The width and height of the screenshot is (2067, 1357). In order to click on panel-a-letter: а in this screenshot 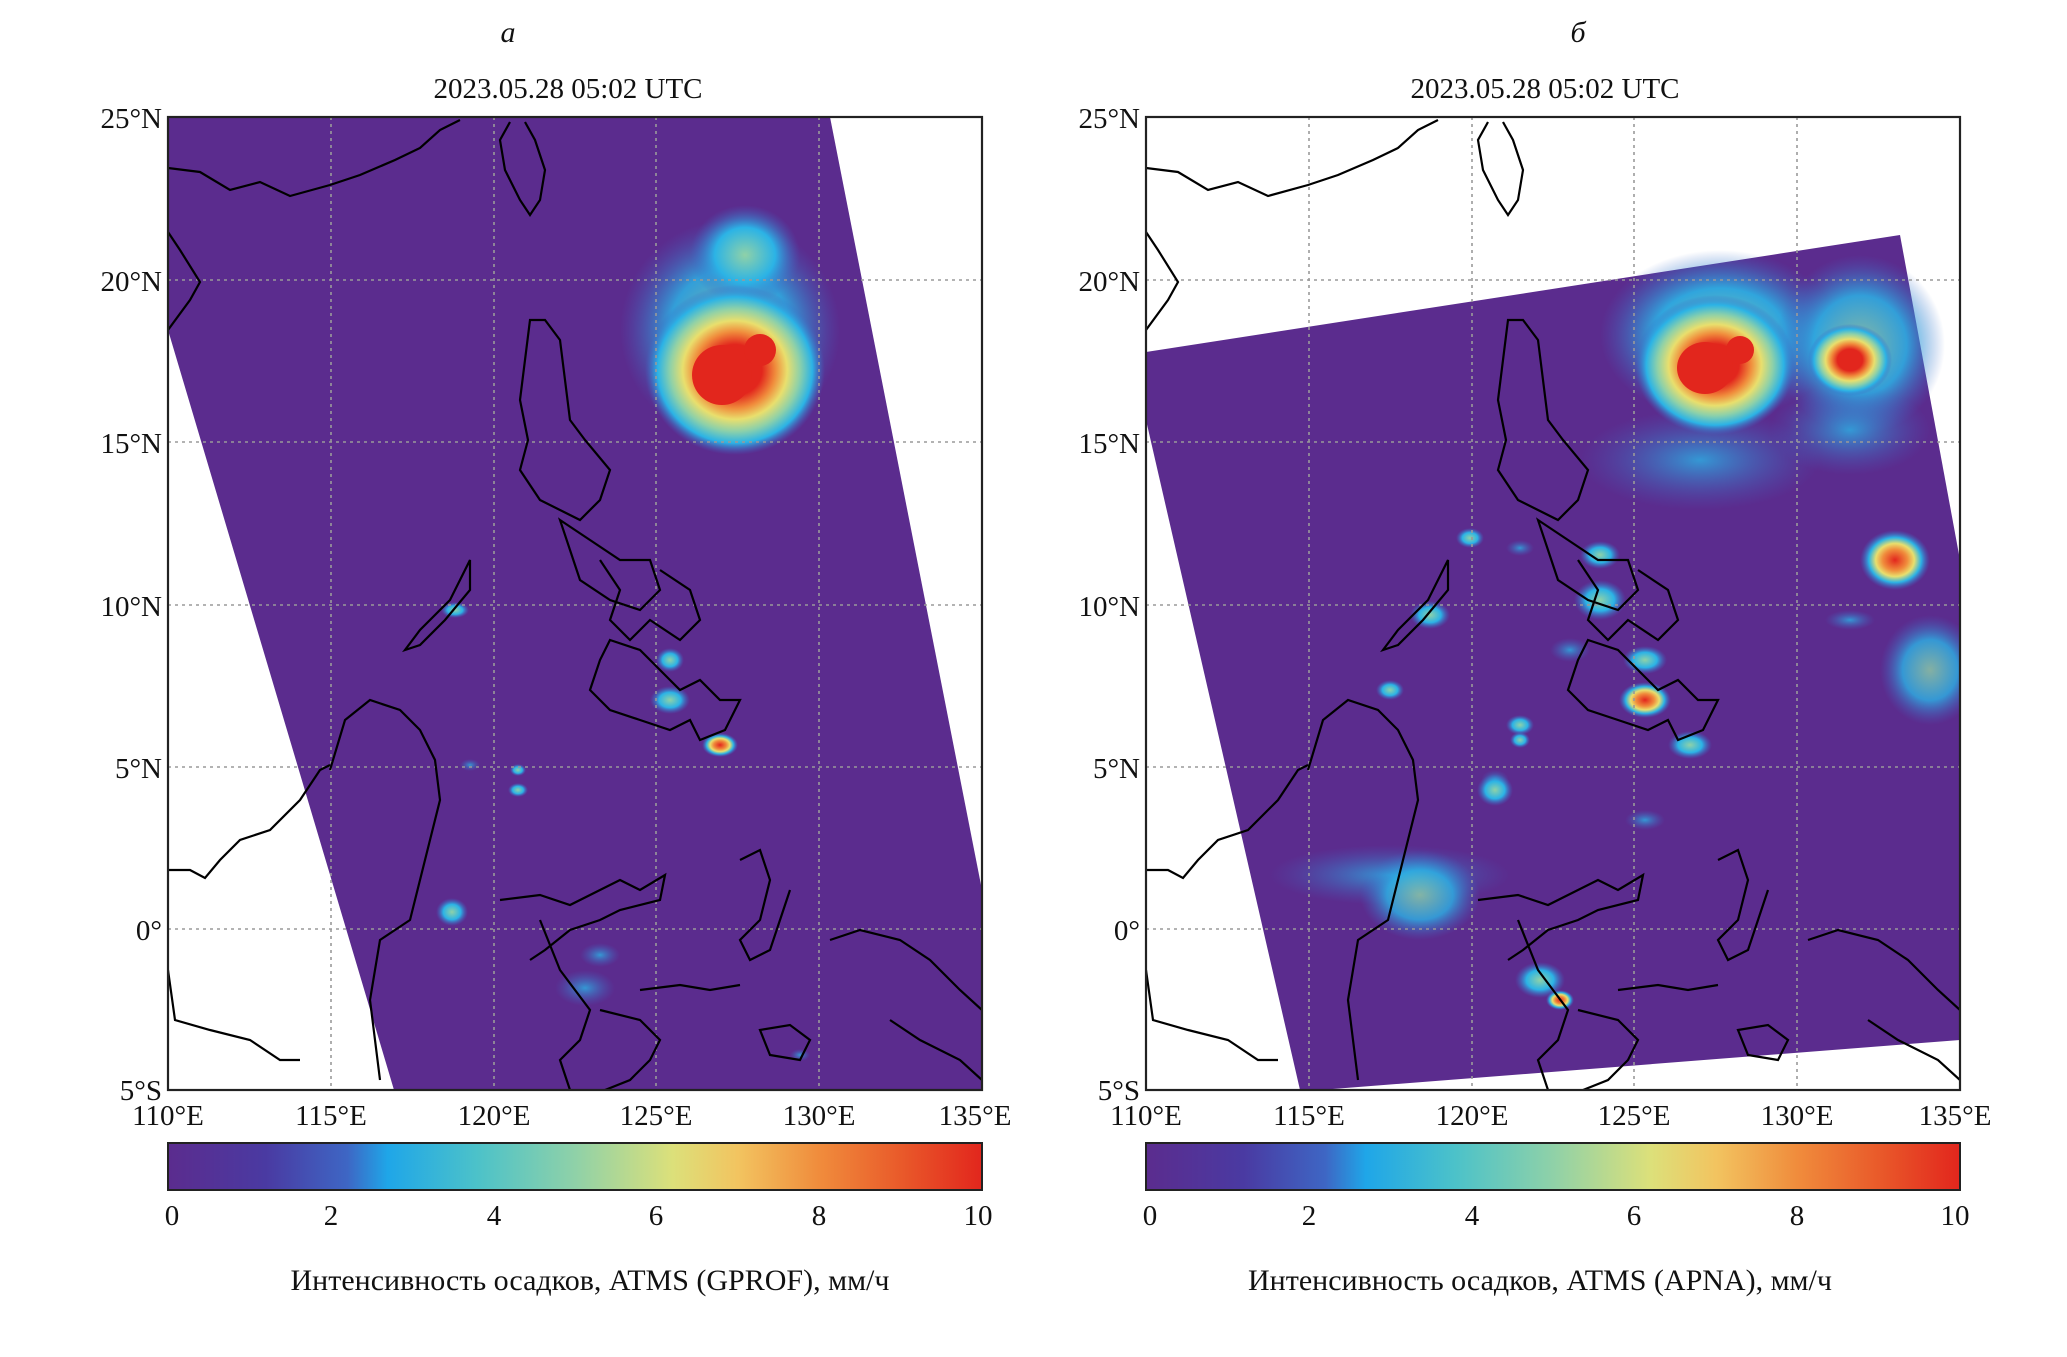, I will do `click(508, 32)`.